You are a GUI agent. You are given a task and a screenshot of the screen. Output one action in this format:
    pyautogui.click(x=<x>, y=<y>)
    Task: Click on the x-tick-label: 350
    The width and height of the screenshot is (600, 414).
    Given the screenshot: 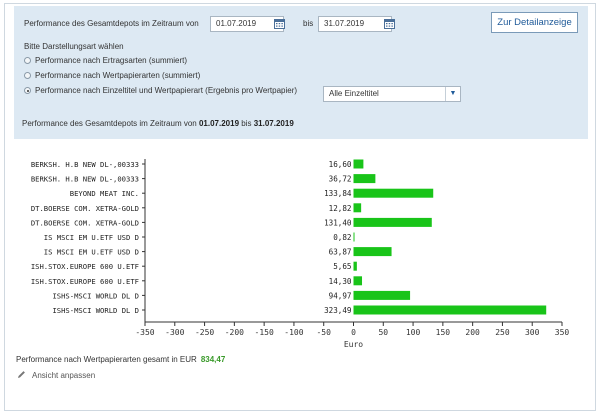 What is the action you would take?
    pyautogui.click(x=562, y=332)
    